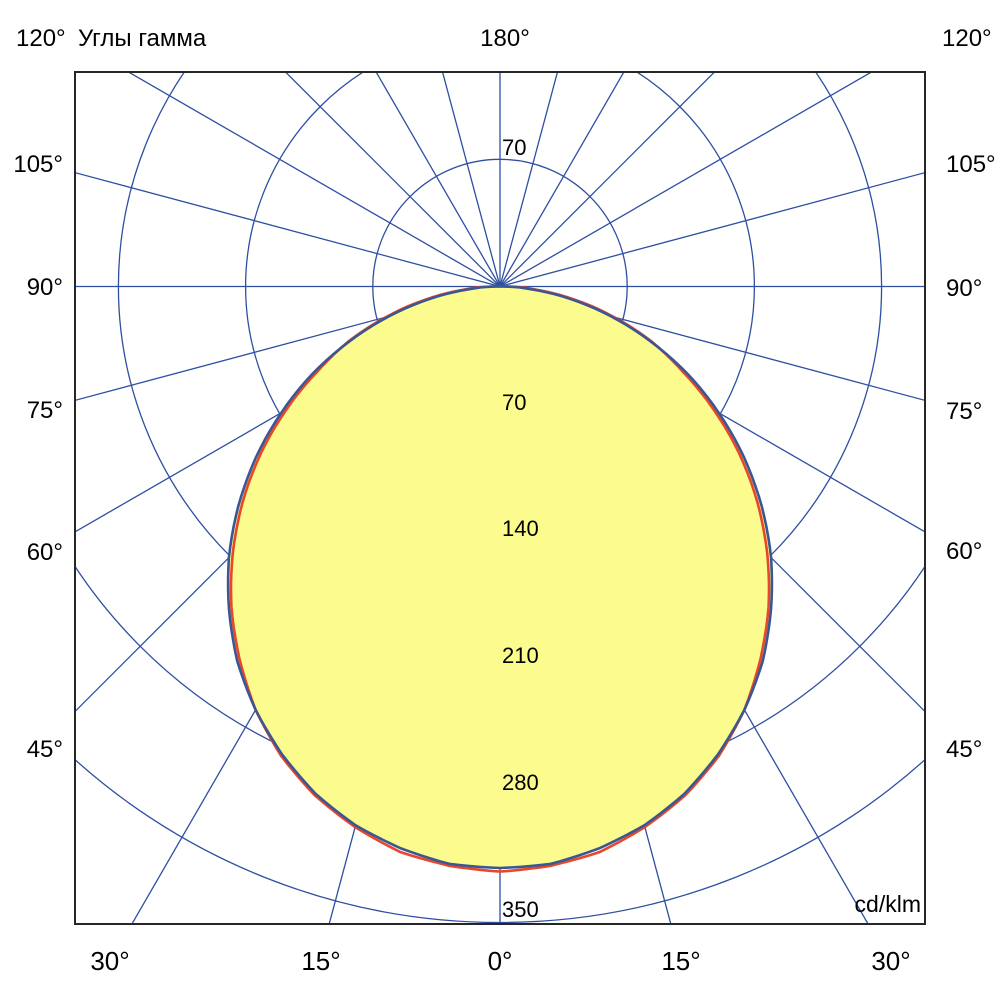  I want to click on angle-label-right-45: 45°, so click(964, 749).